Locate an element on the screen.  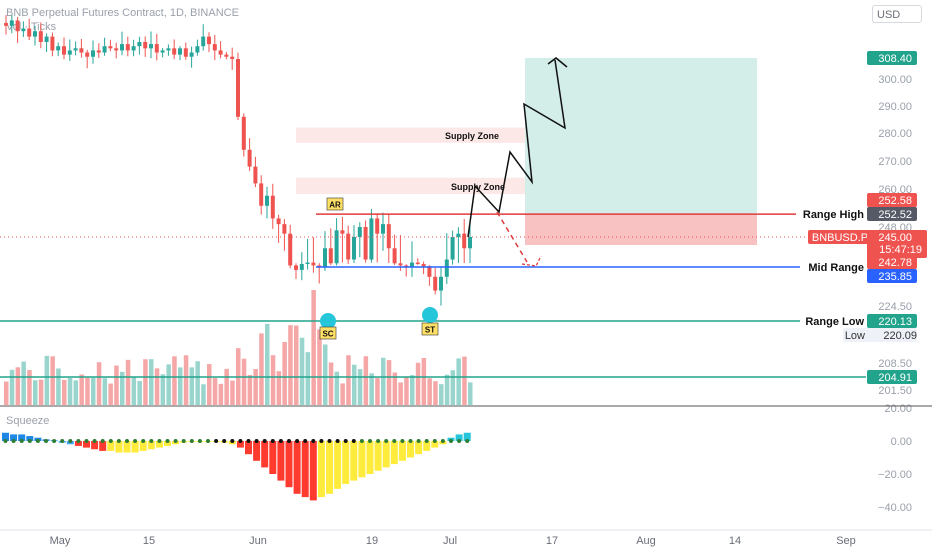
tag-204-bg is located at coordinates (892, 377).